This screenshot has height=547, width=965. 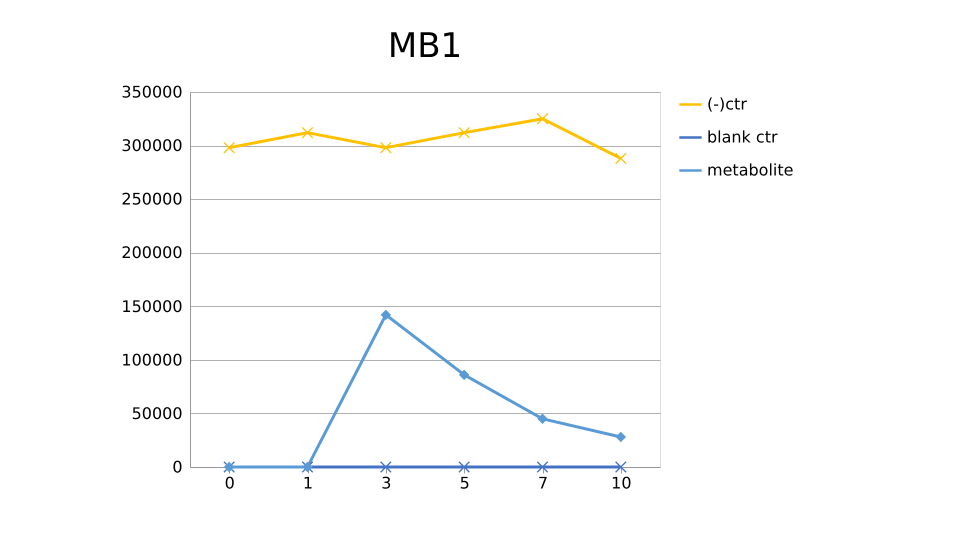 What do you see at coordinates (151, 146) in the screenshot?
I see `y-tick-label: 300000` at bounding box center [151, 146].